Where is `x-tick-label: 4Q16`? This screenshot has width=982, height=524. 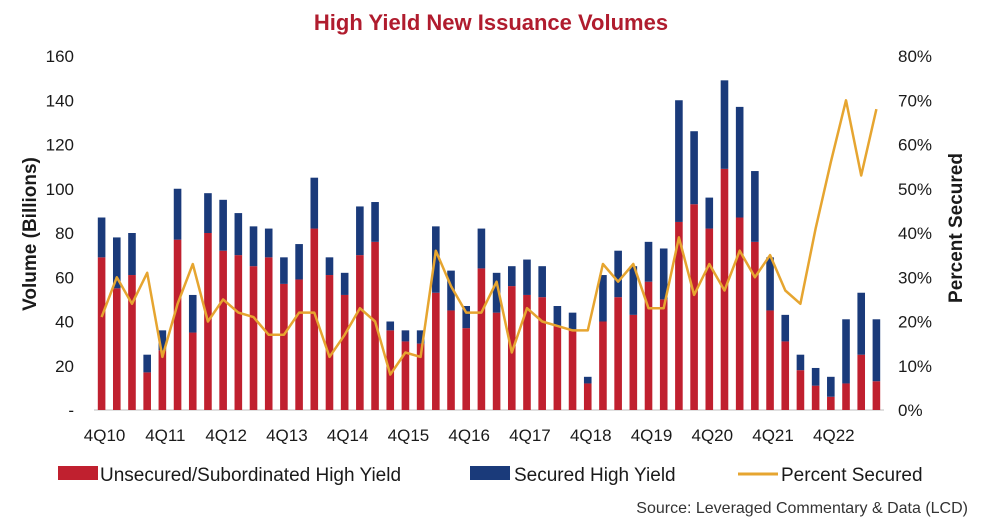 x-tick-label: 4Q16 is located at coordinates (469, 435).